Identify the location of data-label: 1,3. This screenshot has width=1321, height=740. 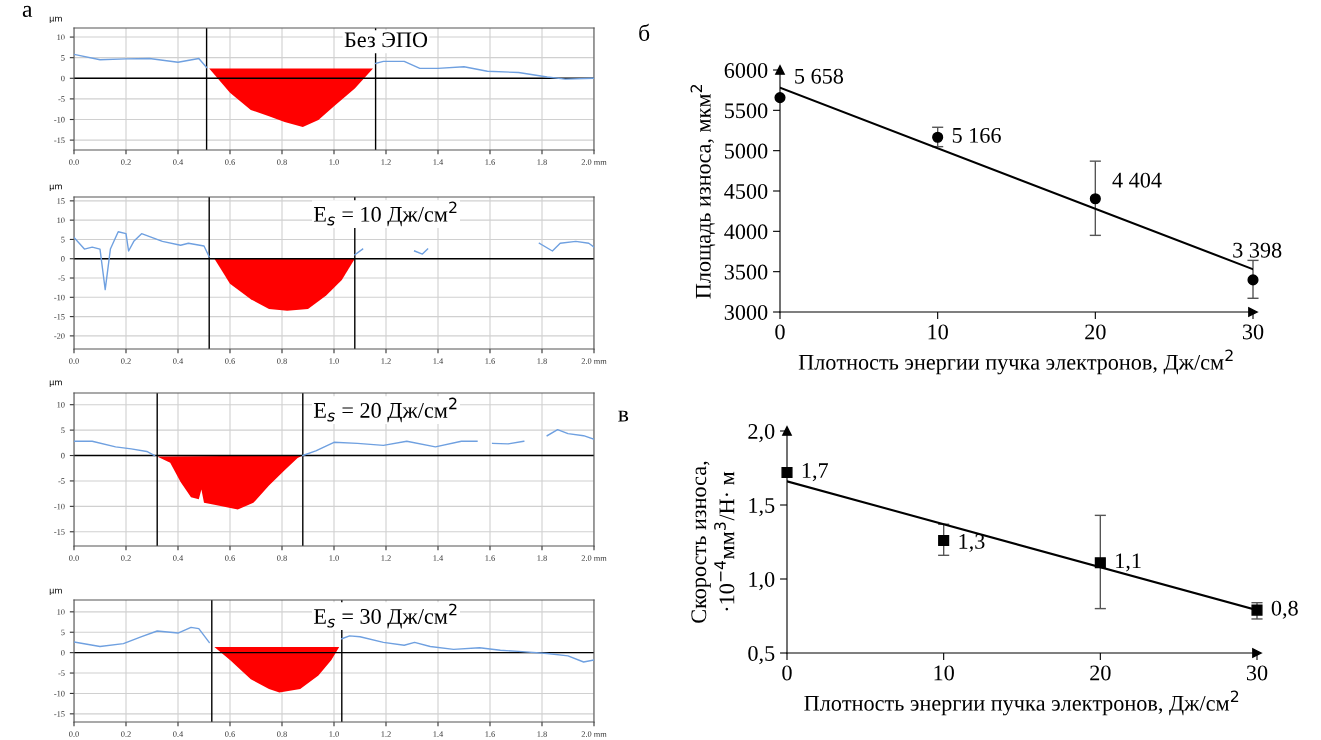
(972, 543).